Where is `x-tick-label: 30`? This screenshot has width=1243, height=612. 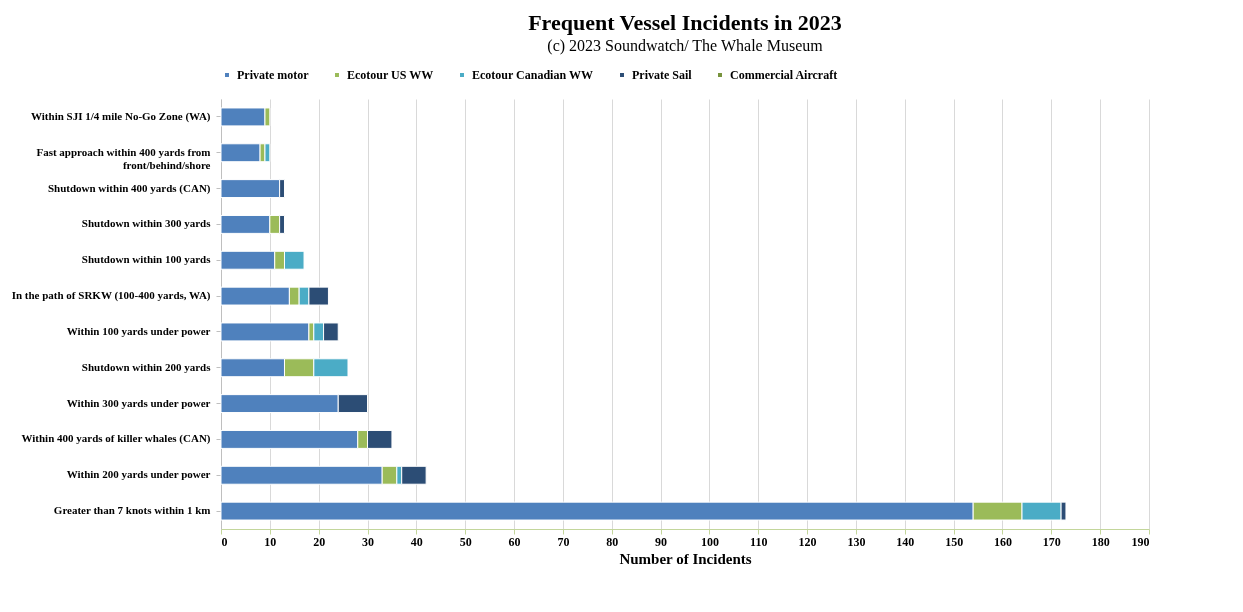 x-tick-label: 30 is located at coordinates (368, 541).